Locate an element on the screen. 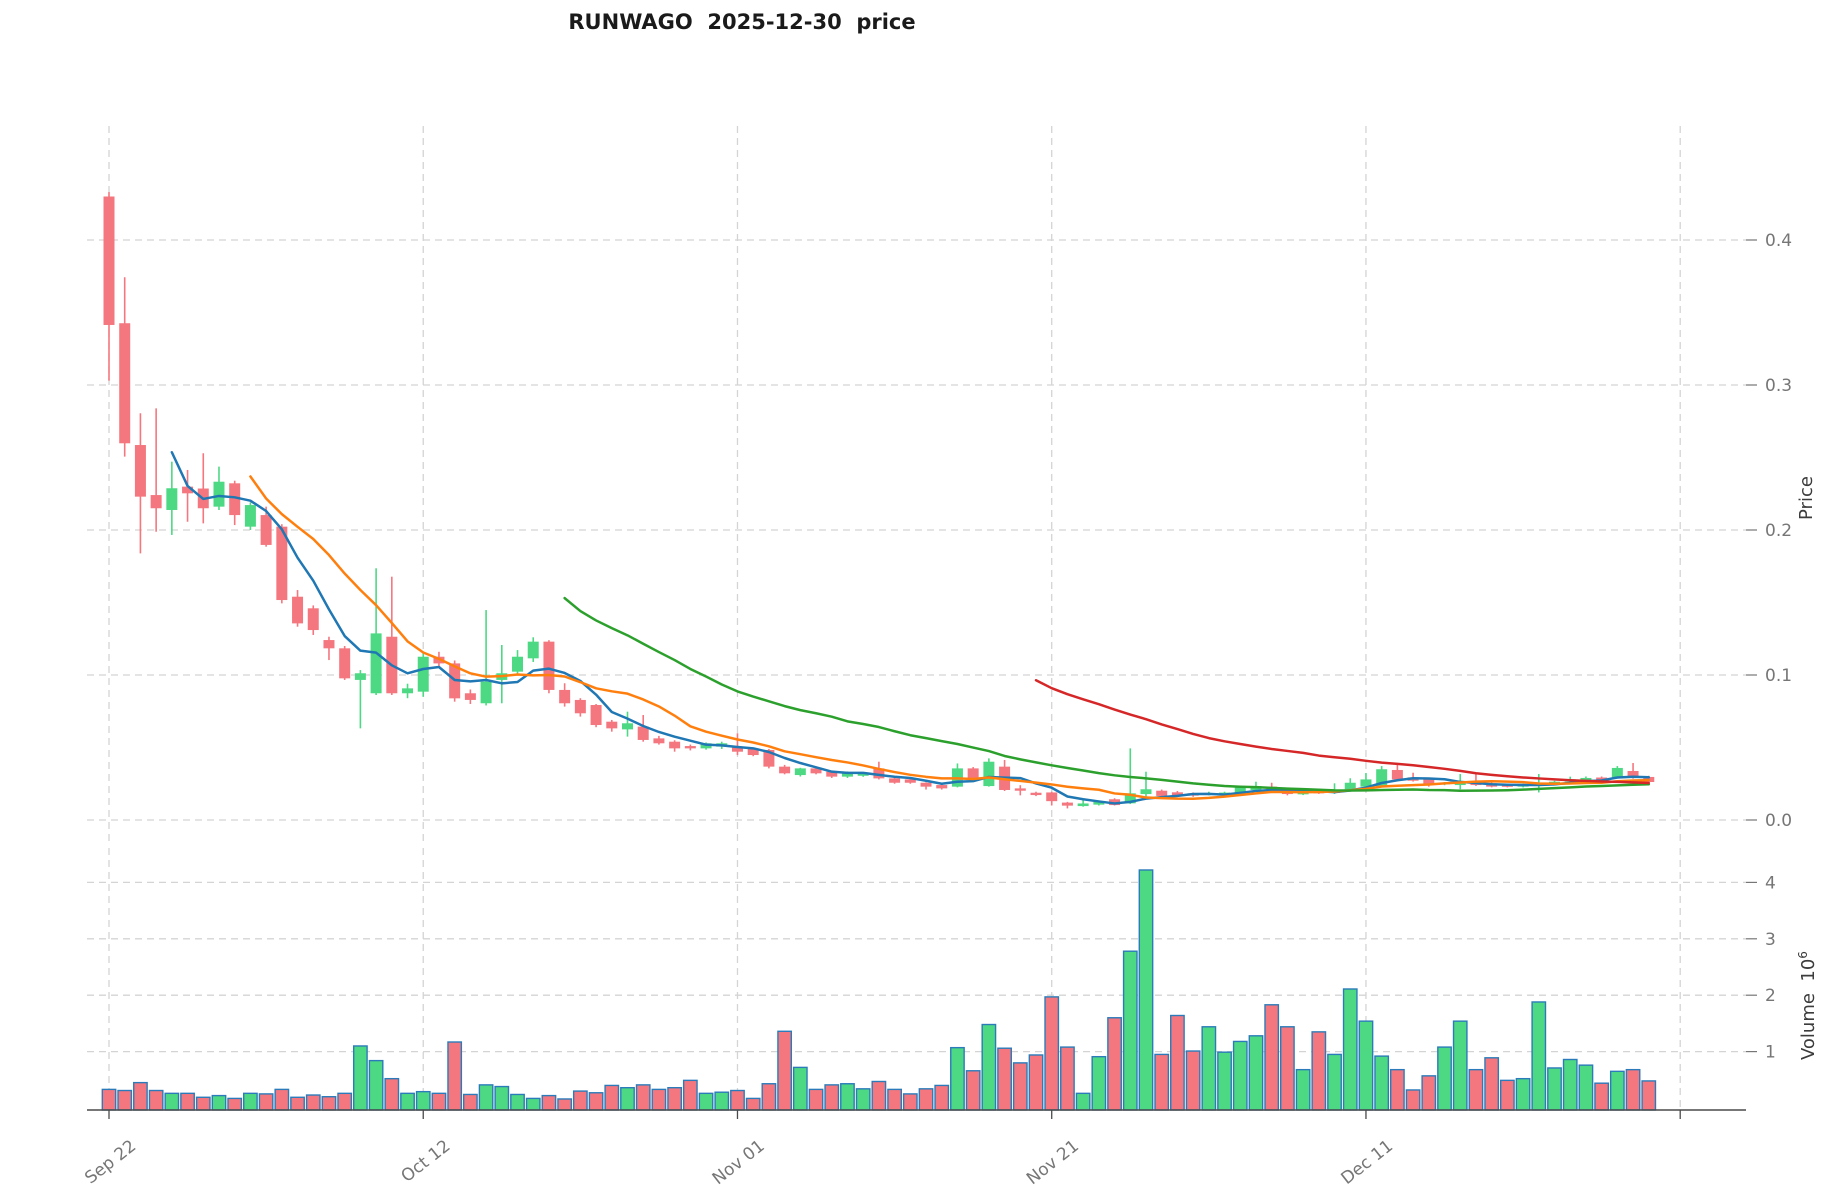 Image resolution: width=1834 pixels, height=1202 pixels. volume-axis-label-text: Volume is located at coordinates (1808, 1026).